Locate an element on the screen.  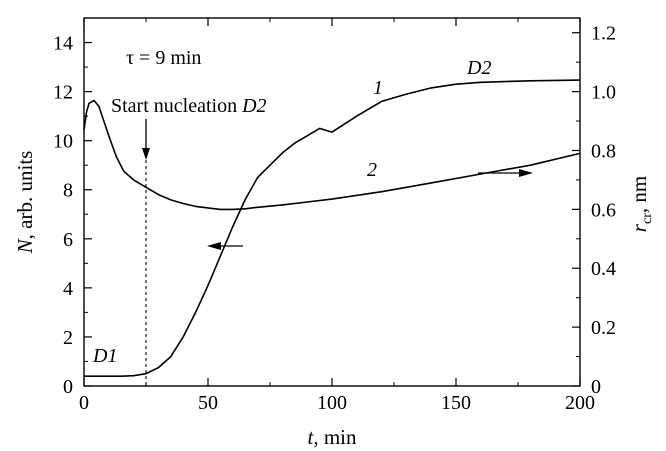
y-right-axis-title: rcr, nm is located at coordinates (641, 204).